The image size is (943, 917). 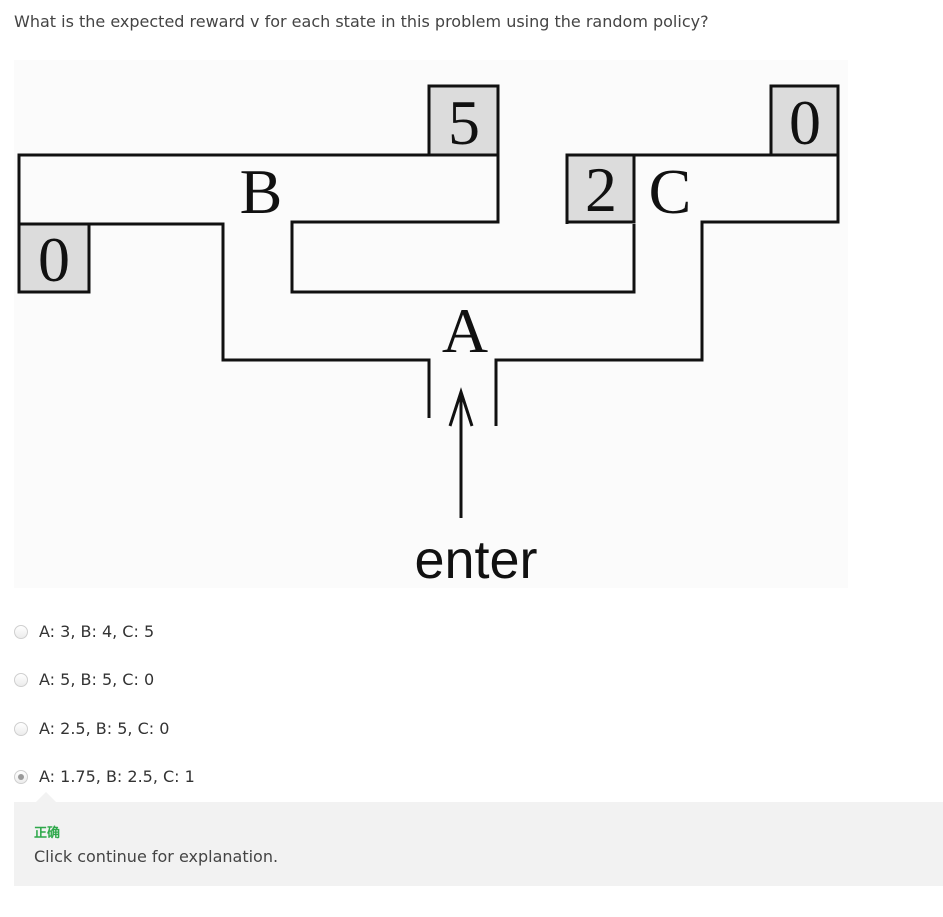 I want to click on feedback-status: 正确, so click(x=47, y=833).